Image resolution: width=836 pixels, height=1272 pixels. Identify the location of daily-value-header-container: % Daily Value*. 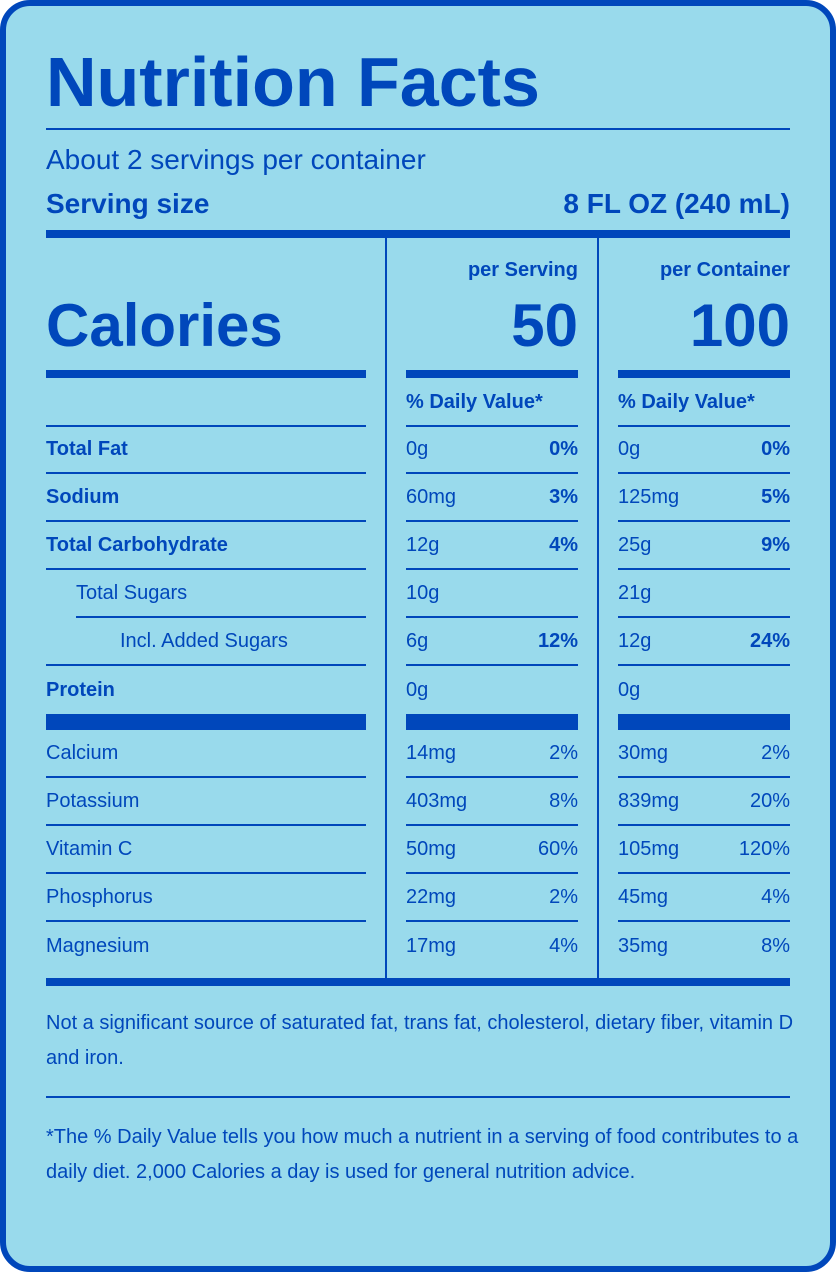
(686, 402).